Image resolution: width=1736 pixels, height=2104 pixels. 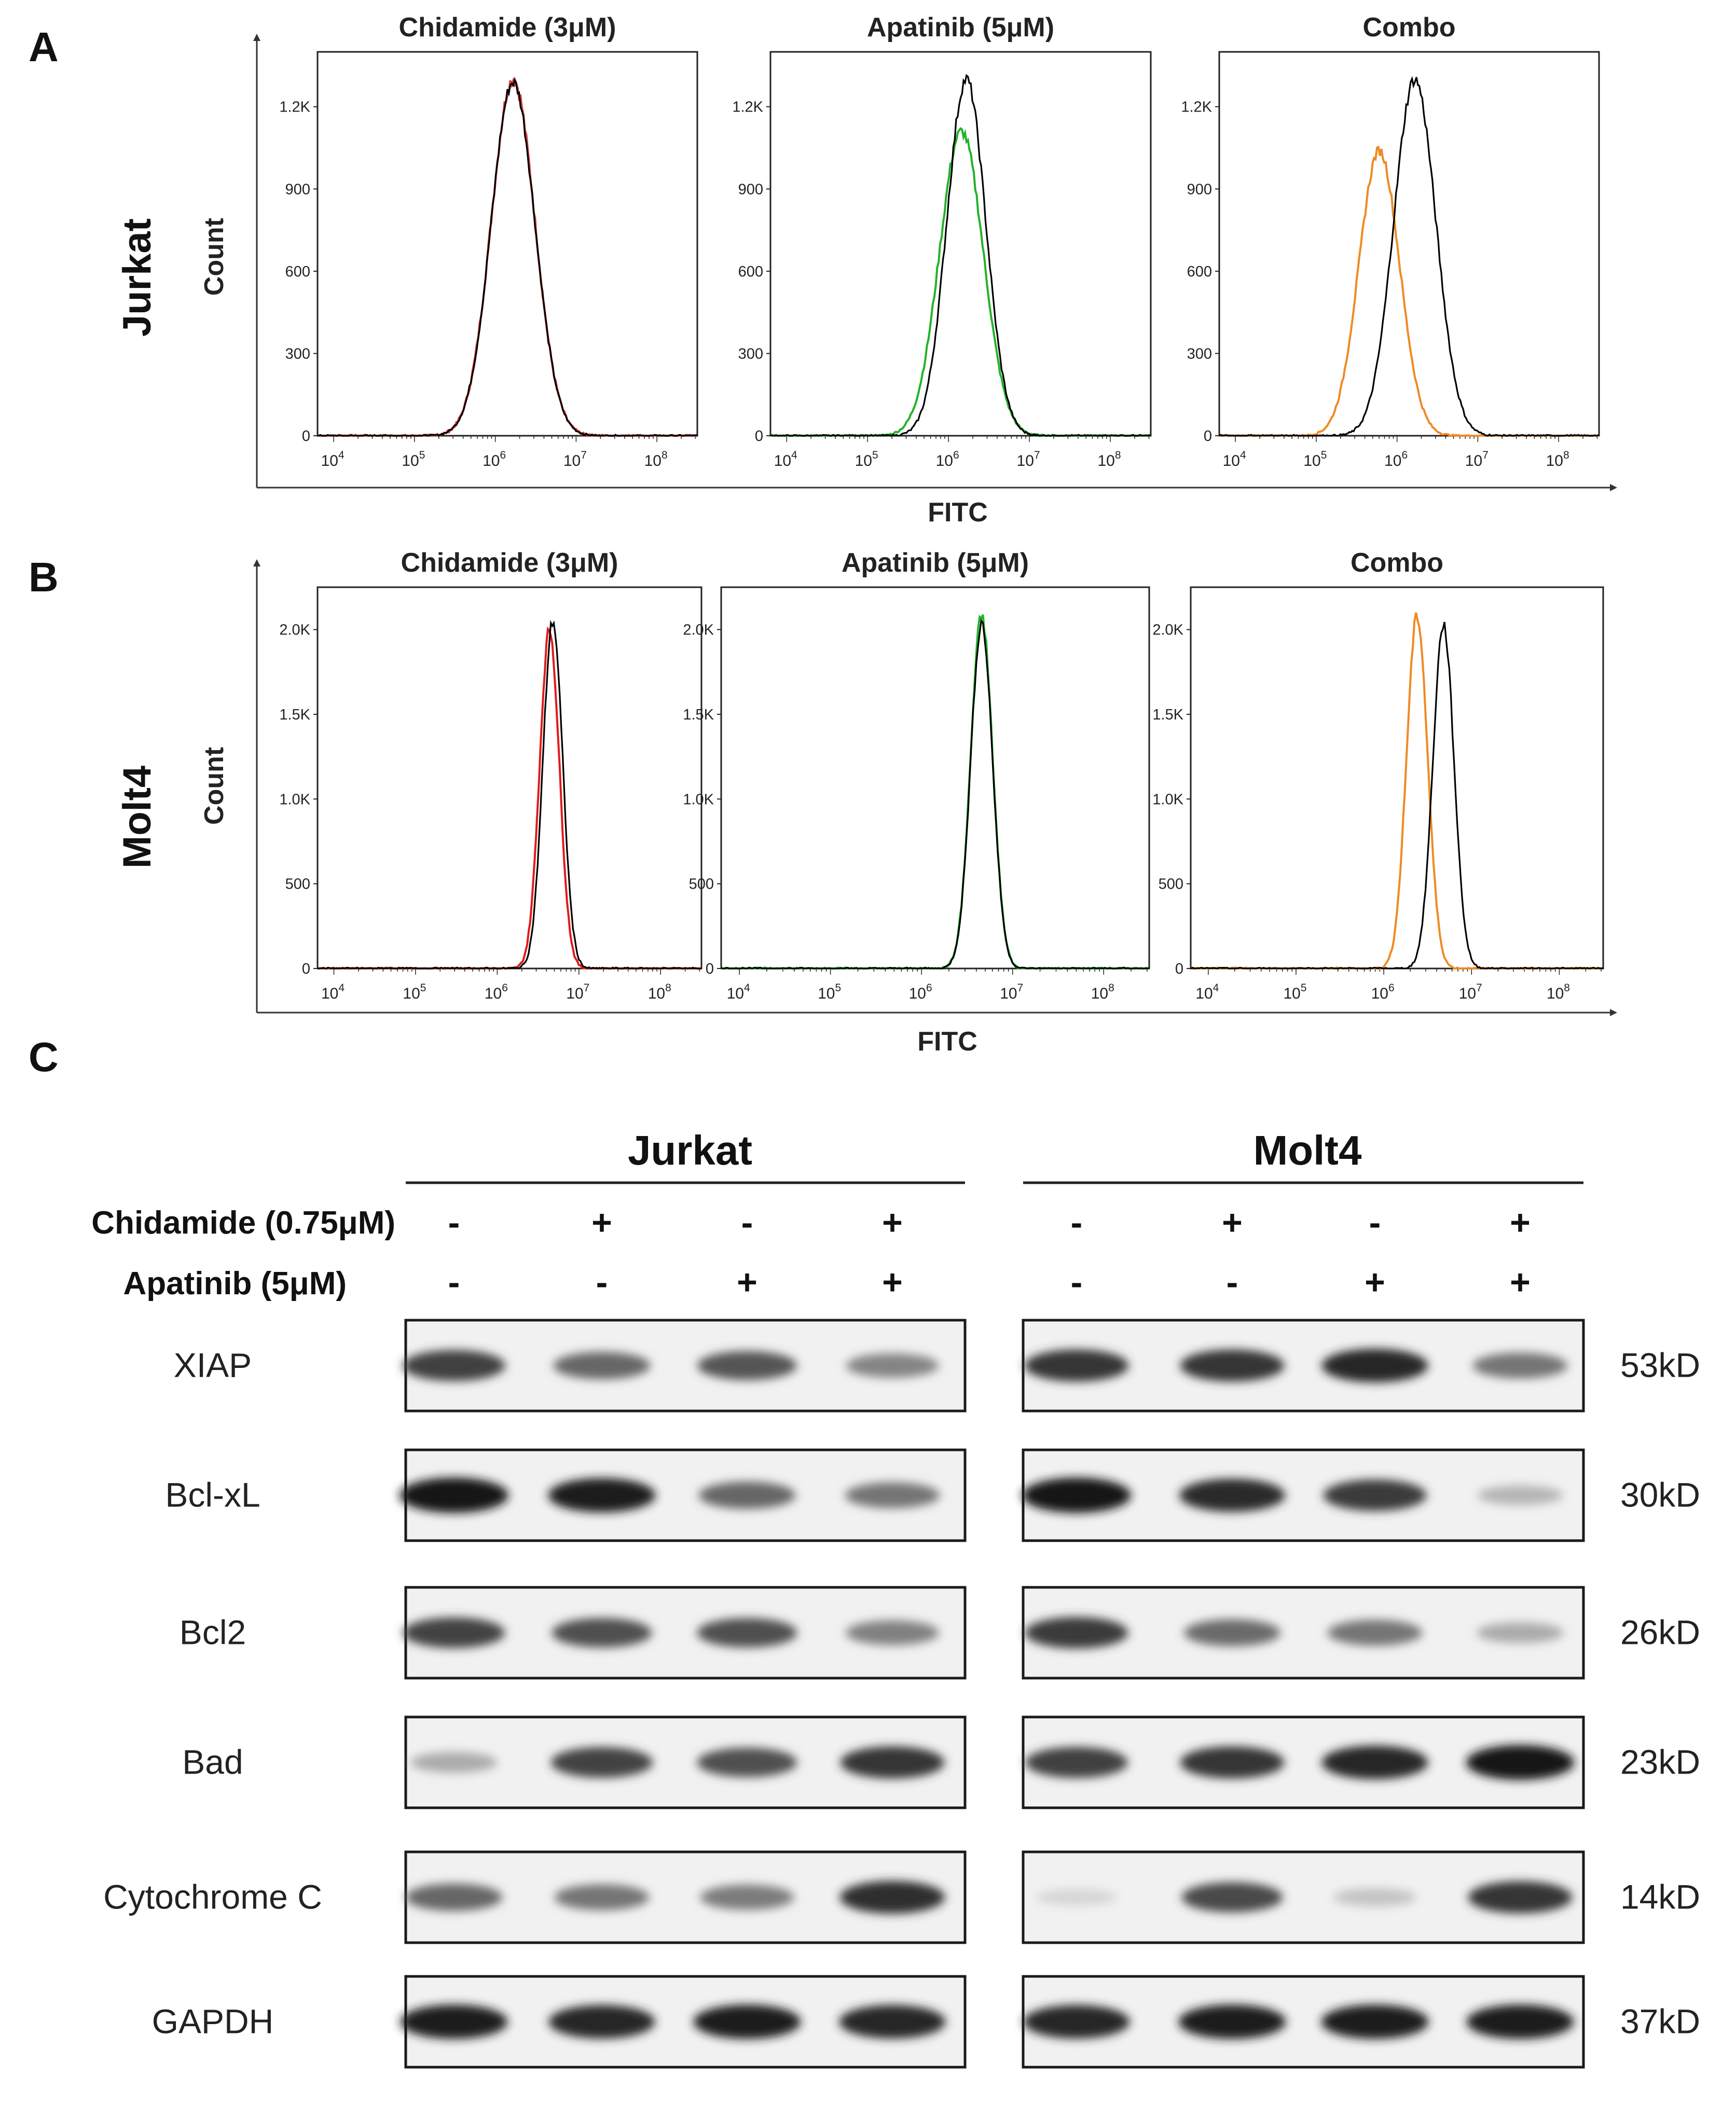 What do you see at coordinates (508, 27) in the screenshot?
I see `panel-a-subplot-1-title: Chidamide (3μM)` at bounding box center [508, 27].